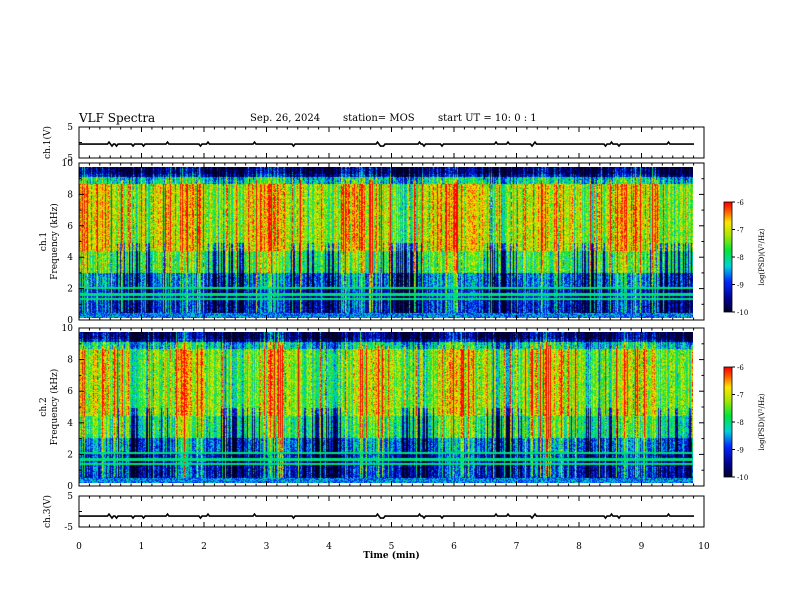  I want to click on x-tick-label: 2, so click(204, 547).